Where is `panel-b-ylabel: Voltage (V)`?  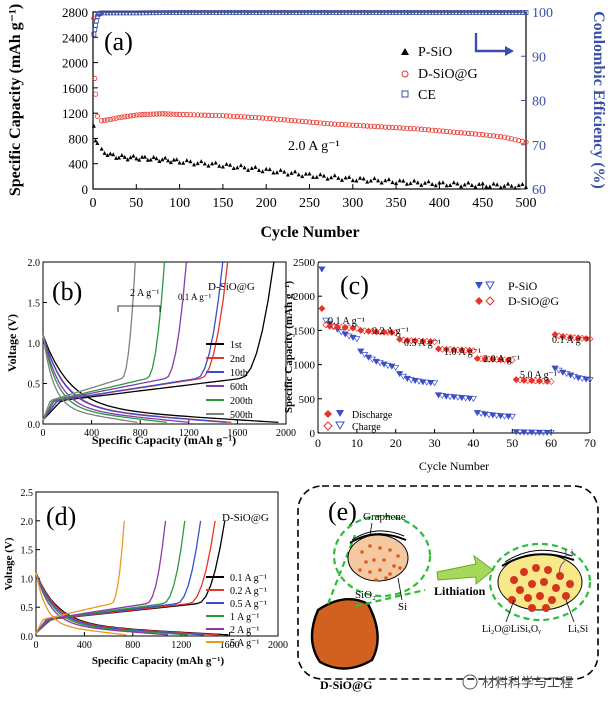 panel-b-ylabel: Voltage (V) is located at coordinates (12, 343).